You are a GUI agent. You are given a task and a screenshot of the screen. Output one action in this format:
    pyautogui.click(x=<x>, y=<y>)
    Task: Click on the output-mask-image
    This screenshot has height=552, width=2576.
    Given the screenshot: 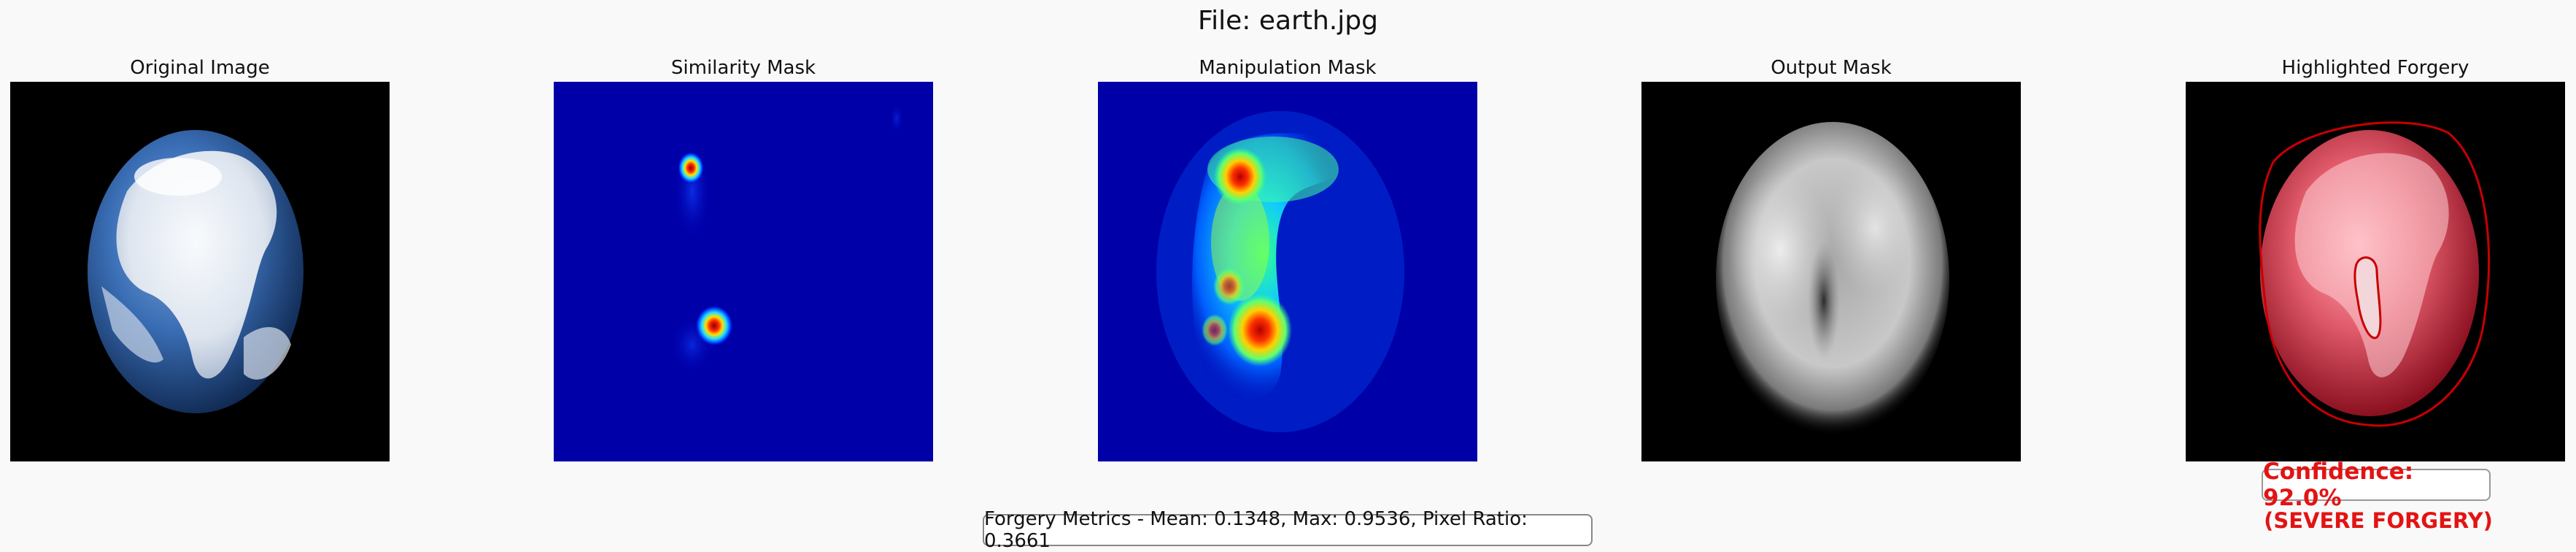 What is the action you would take?
    pyautogui.click(x=1831, y=271)
    